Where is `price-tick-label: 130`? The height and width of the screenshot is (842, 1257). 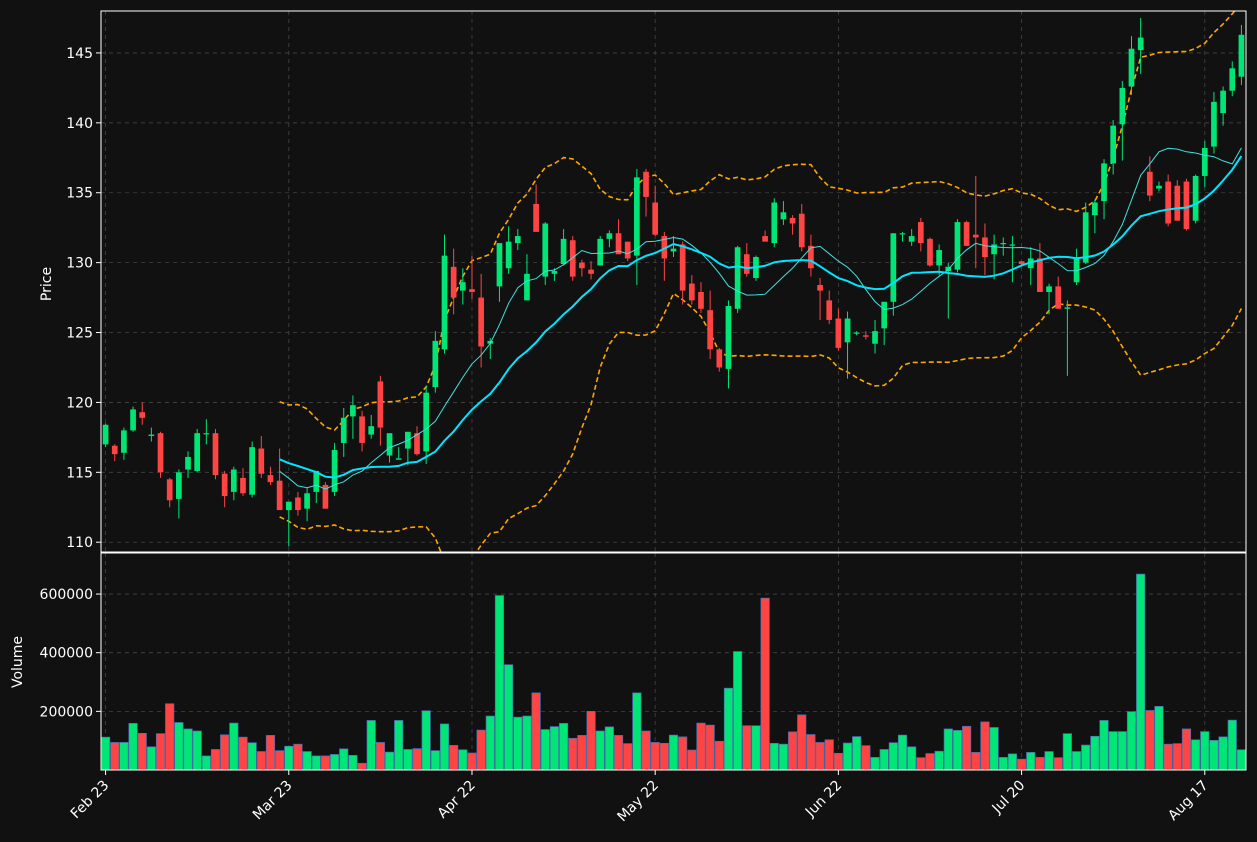 price-tick-label: 130 is located at coordinates (79, 264).